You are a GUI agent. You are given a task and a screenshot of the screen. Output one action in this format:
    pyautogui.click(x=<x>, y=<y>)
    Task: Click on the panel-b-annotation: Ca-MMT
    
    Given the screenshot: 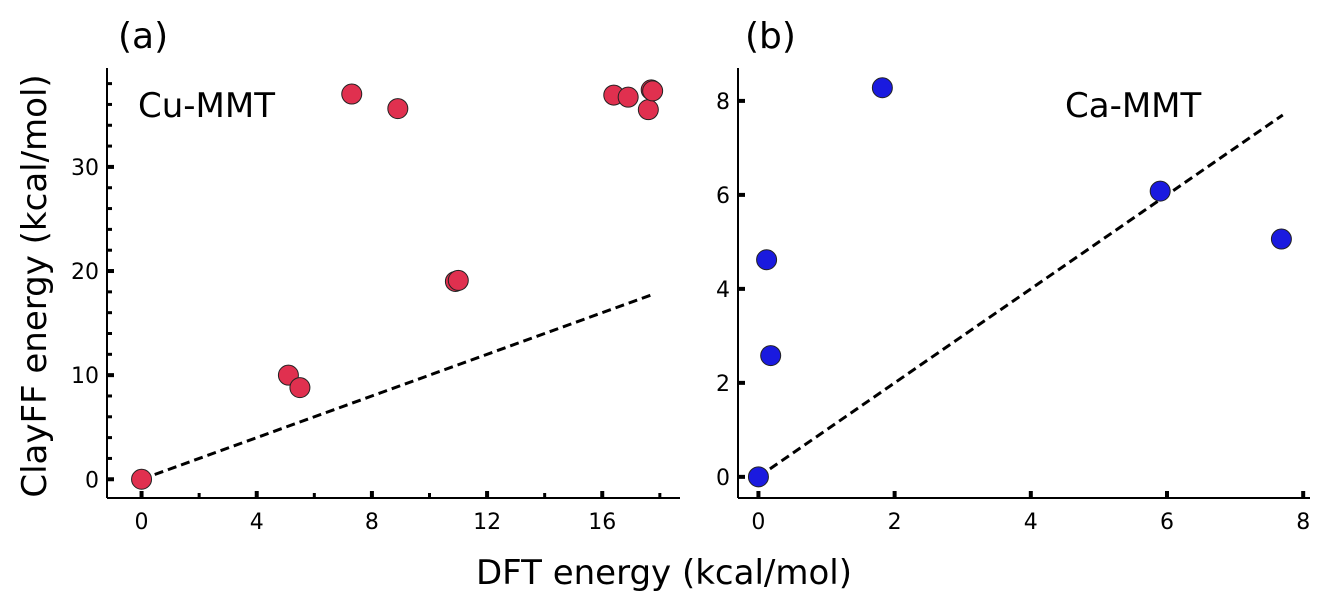 What is the action you would take?
    pyautogui.click(x=1133, y=106)
    